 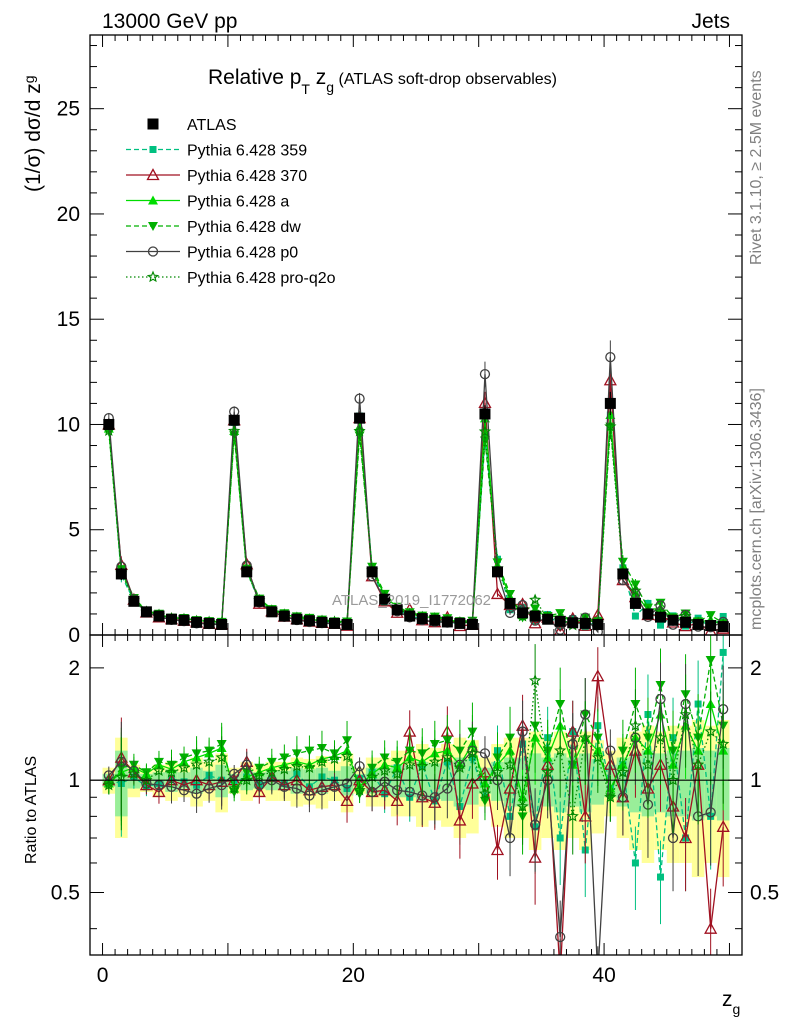 What do you see at coordinates (756, 167) in the screenshot?
I see `rivet-label: Rivet 3.1.10, ≥ 2.5M events` at bounding box center [756, 167].